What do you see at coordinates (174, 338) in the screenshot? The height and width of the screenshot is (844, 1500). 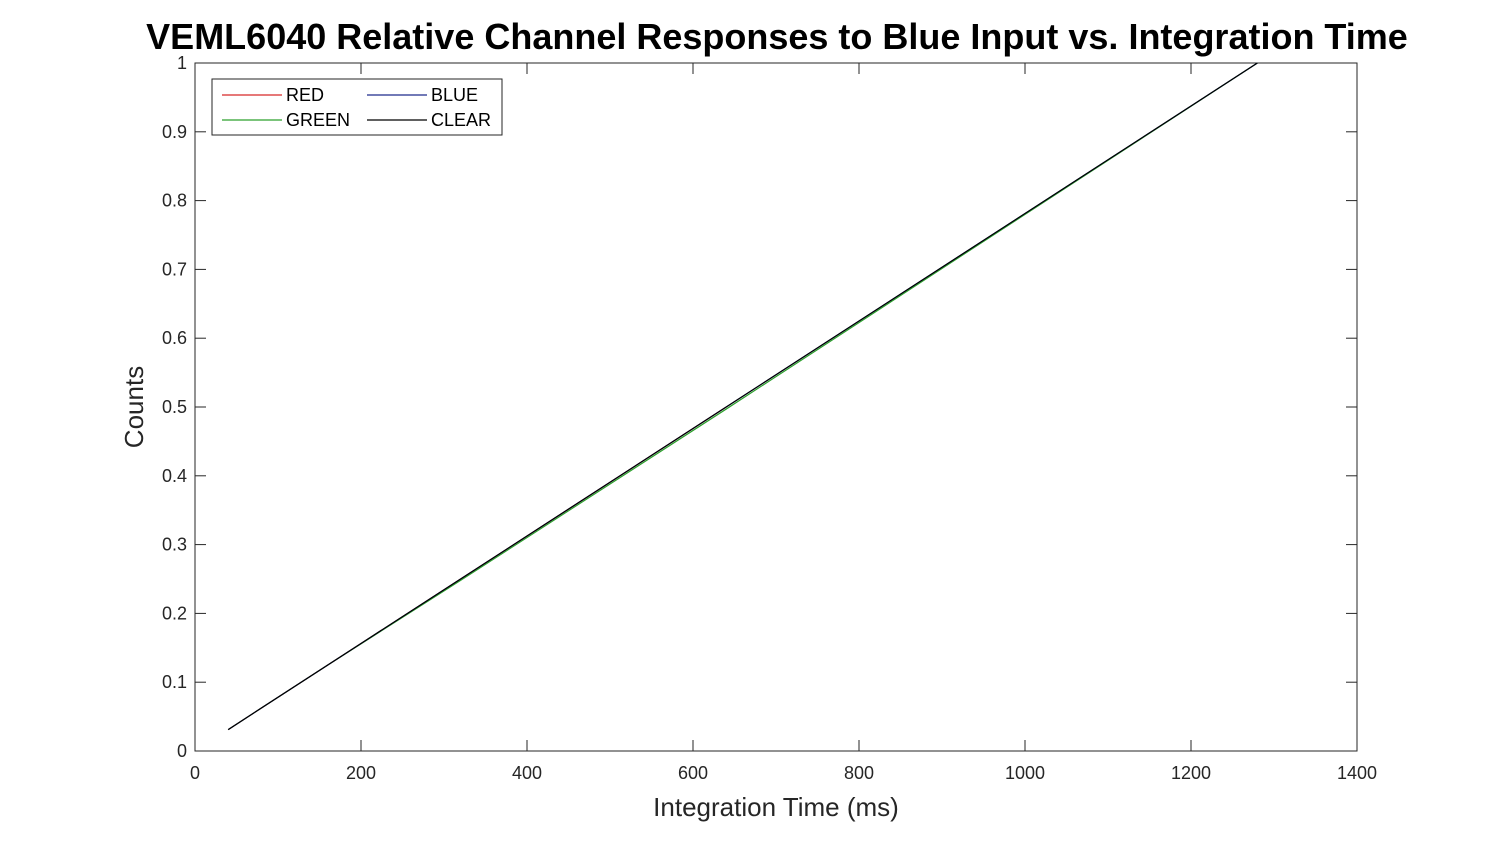 I see `y-tick-label: 0.6` at bounding box center [174, 338].